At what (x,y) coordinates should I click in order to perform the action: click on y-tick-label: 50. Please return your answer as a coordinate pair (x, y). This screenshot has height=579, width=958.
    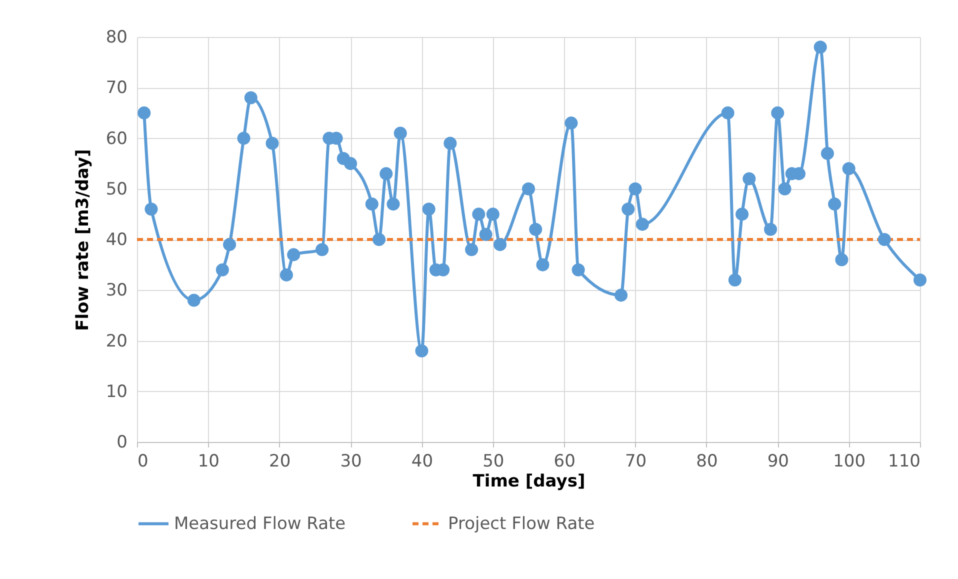
    Looking at the image, I should click on (117, 189).